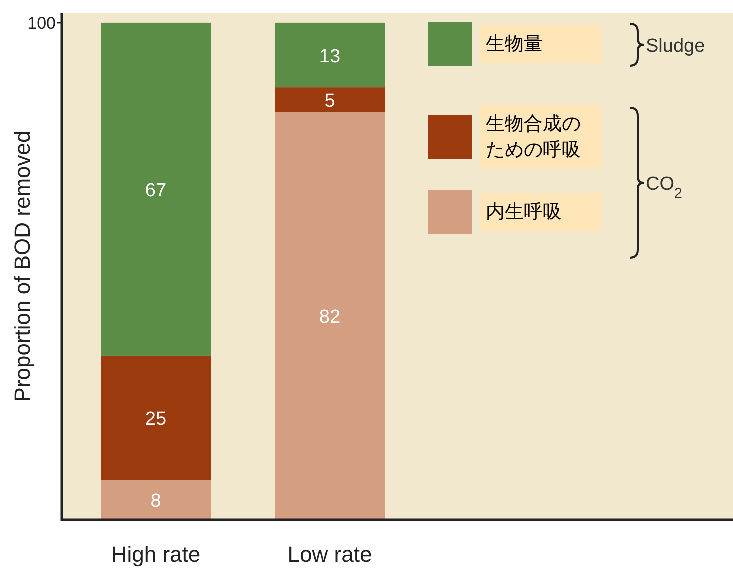 The image size is (733, 570). Describe the element at coordinates (676, 46) in the screenshot. I see `text: Sludge` at that location.